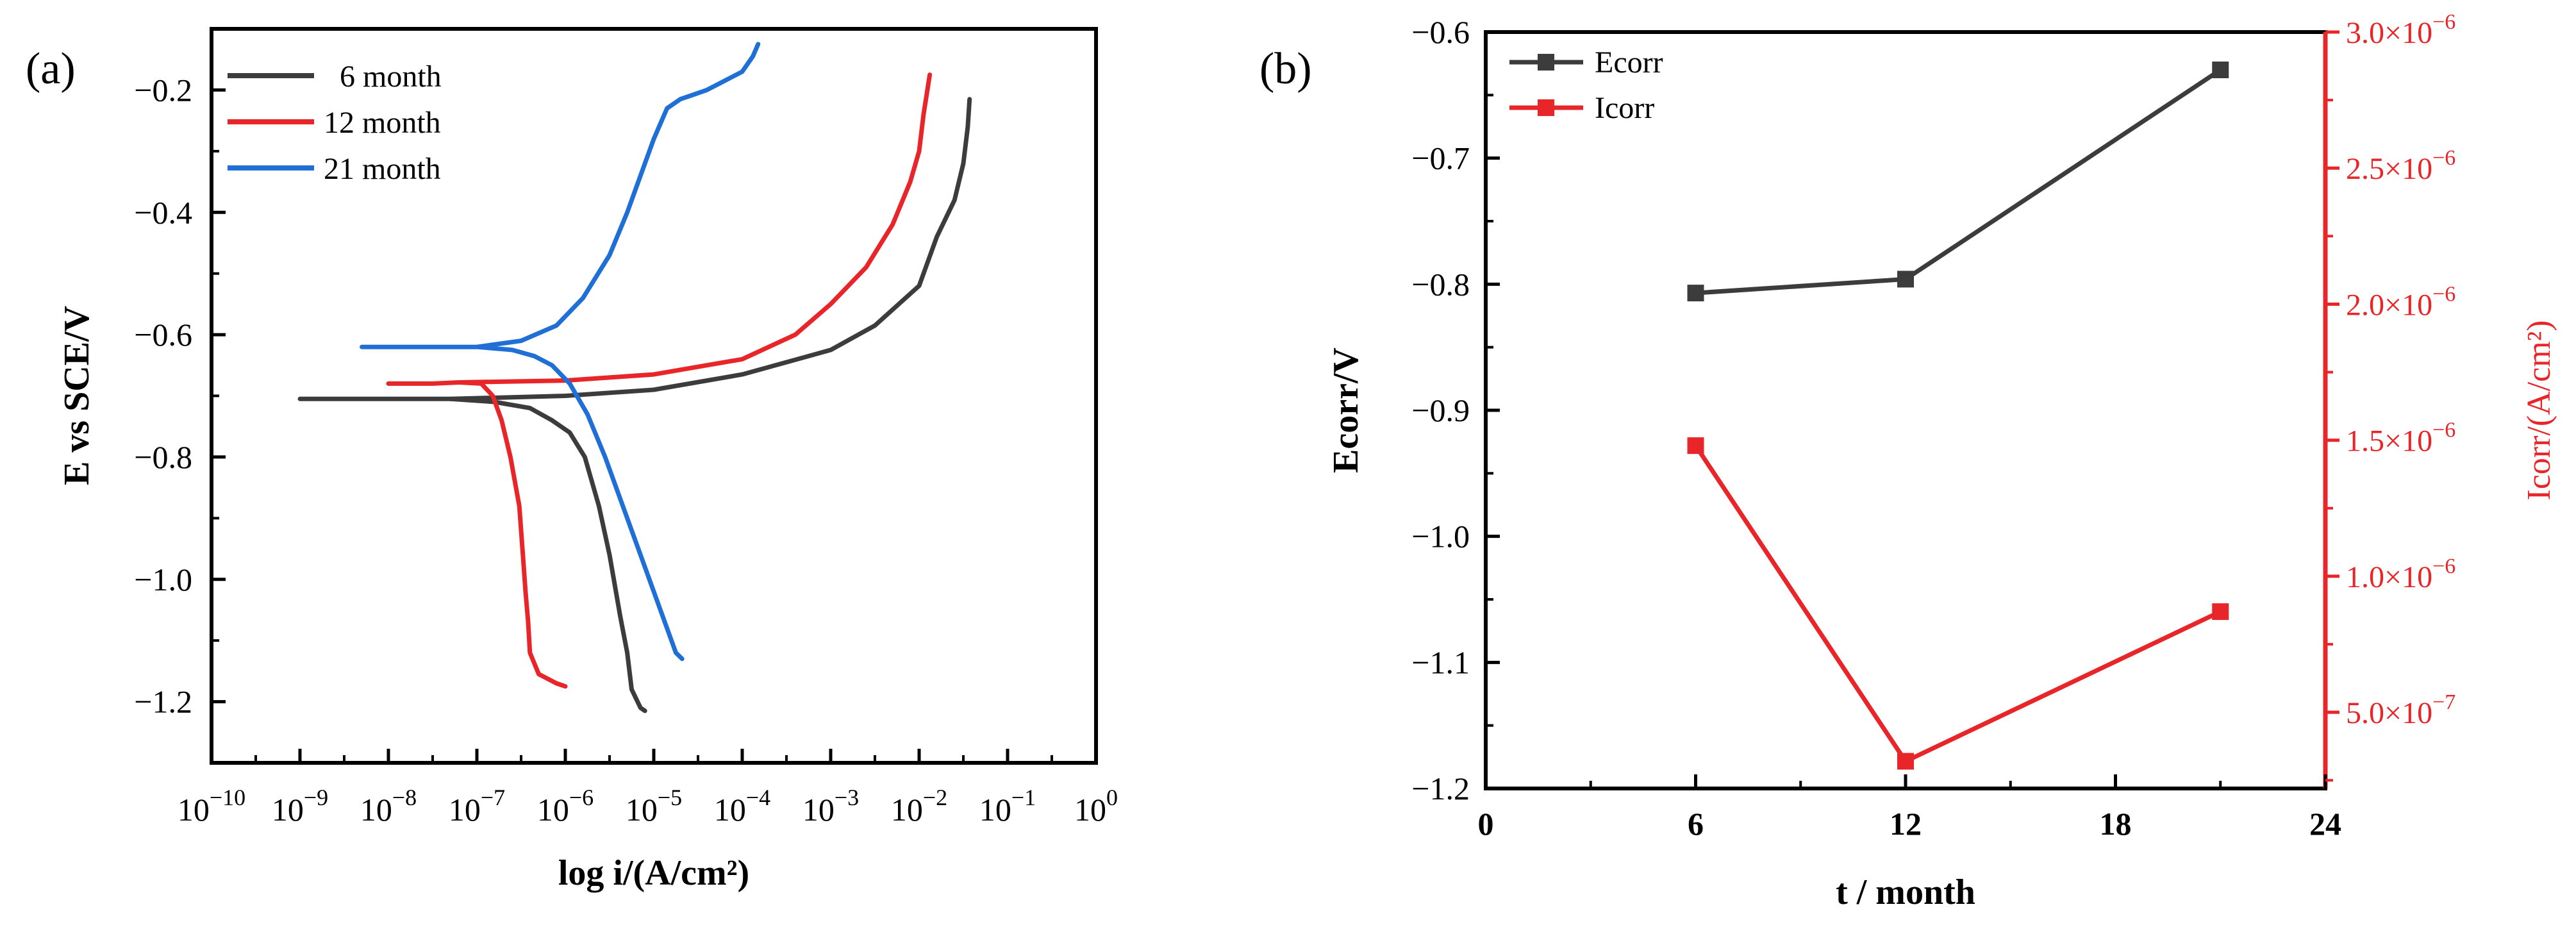 The height and width of the screenshot is (934, 2576). Describe the element at coordinates (1696, 824) in the screenshot. I see `x-tick-label: 6` at that location.